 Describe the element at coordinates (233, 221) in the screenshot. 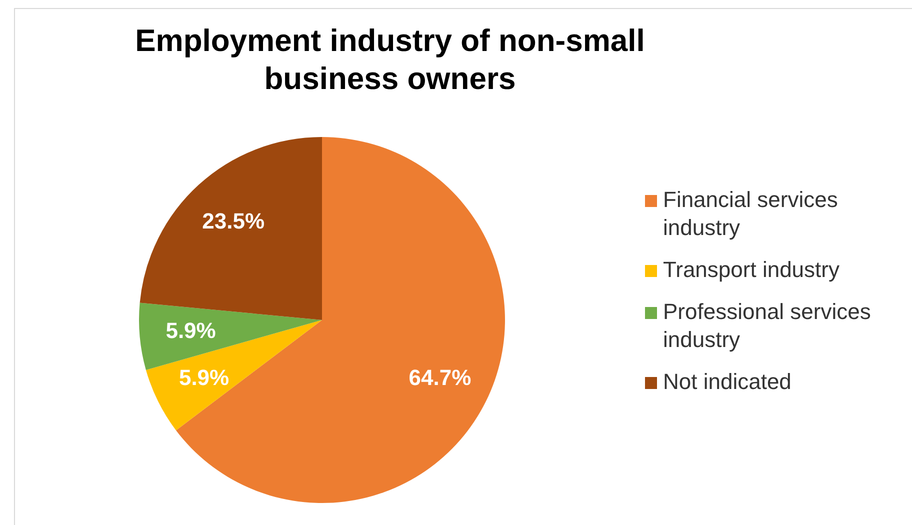

I see `data-label: 23.5%` at that location.